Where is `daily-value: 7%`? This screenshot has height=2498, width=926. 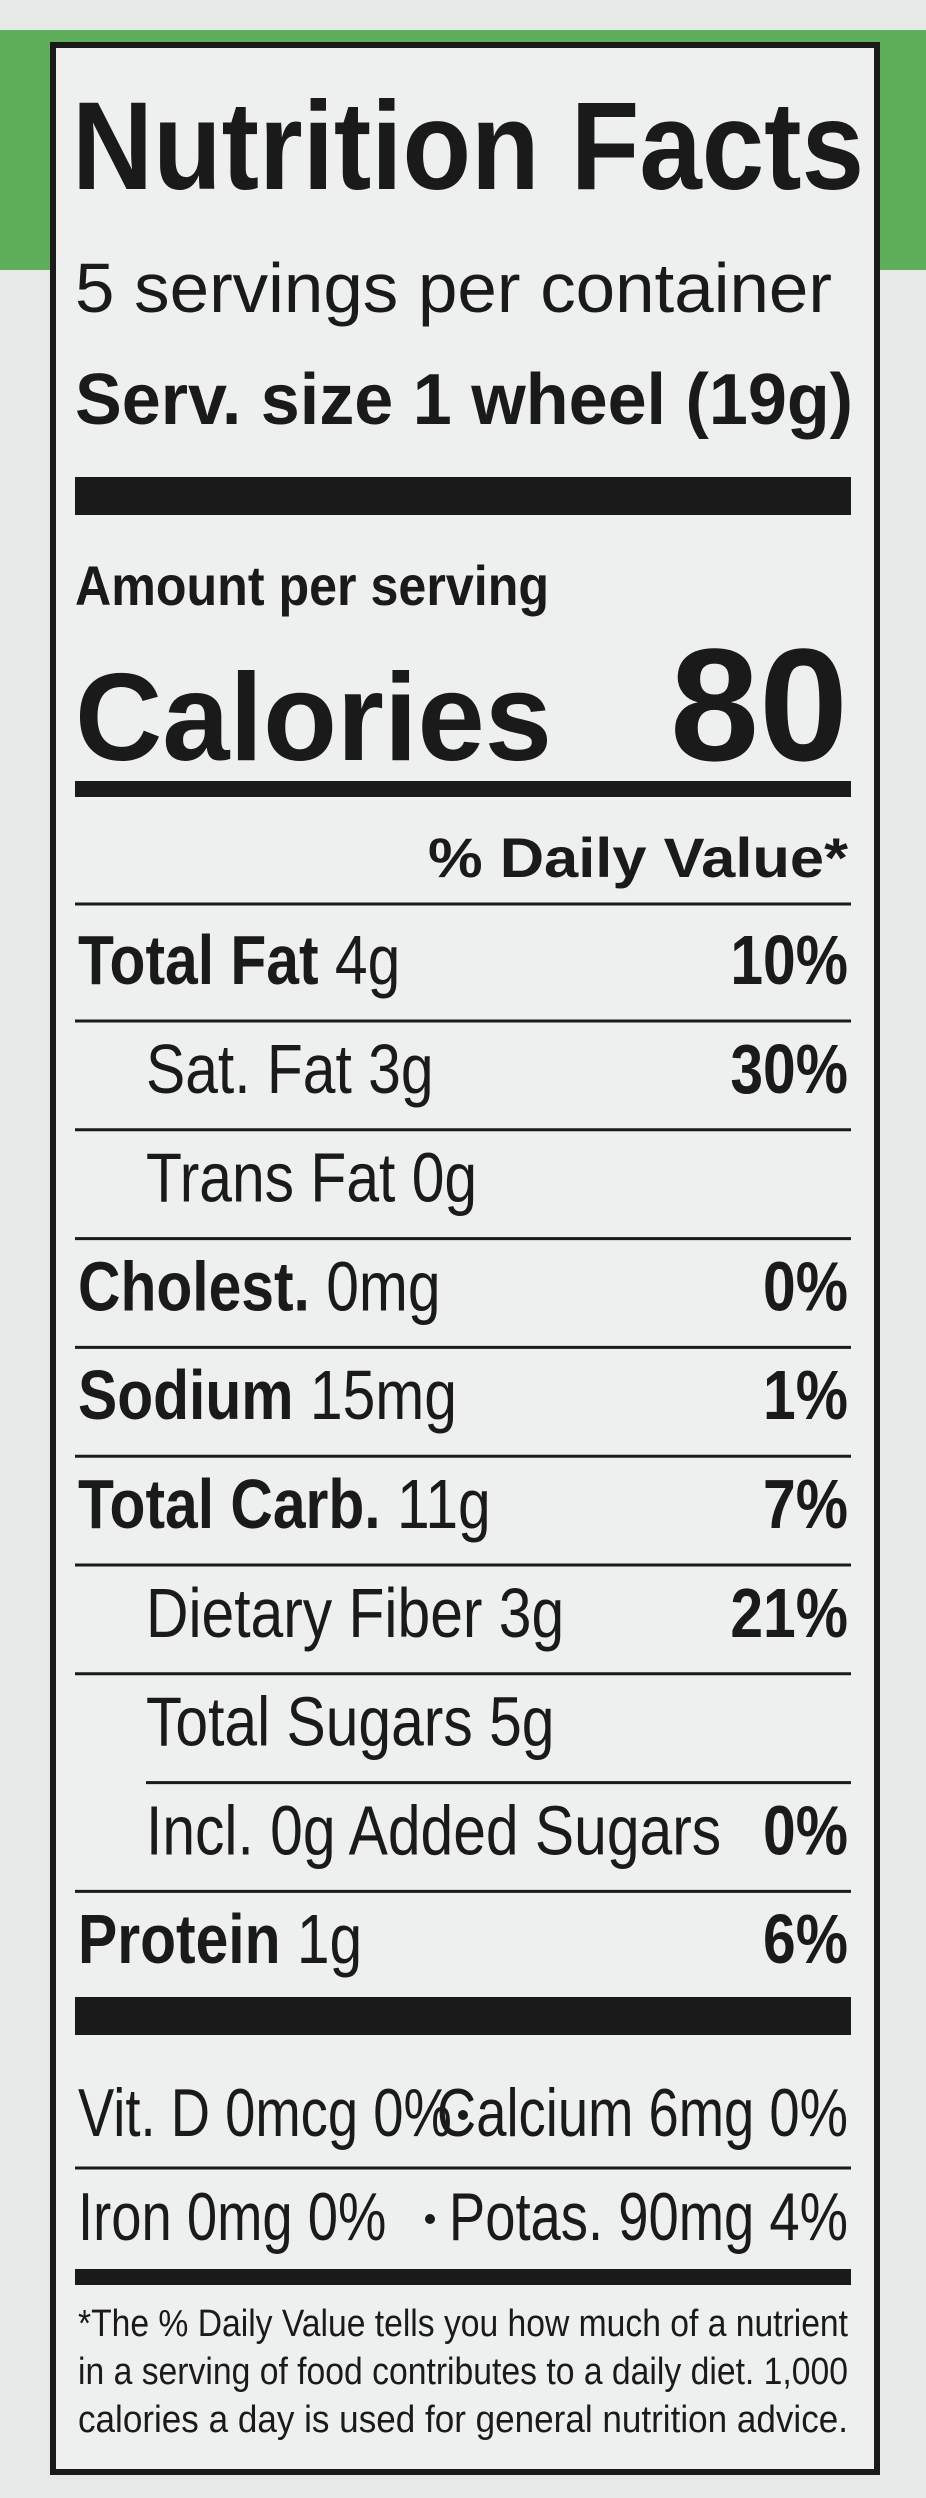
daily-value: 7% is located at coordinates (805, 1503).